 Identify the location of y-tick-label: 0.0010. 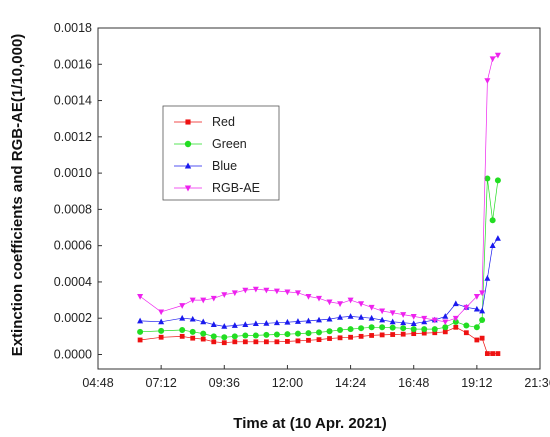
(73, 173).